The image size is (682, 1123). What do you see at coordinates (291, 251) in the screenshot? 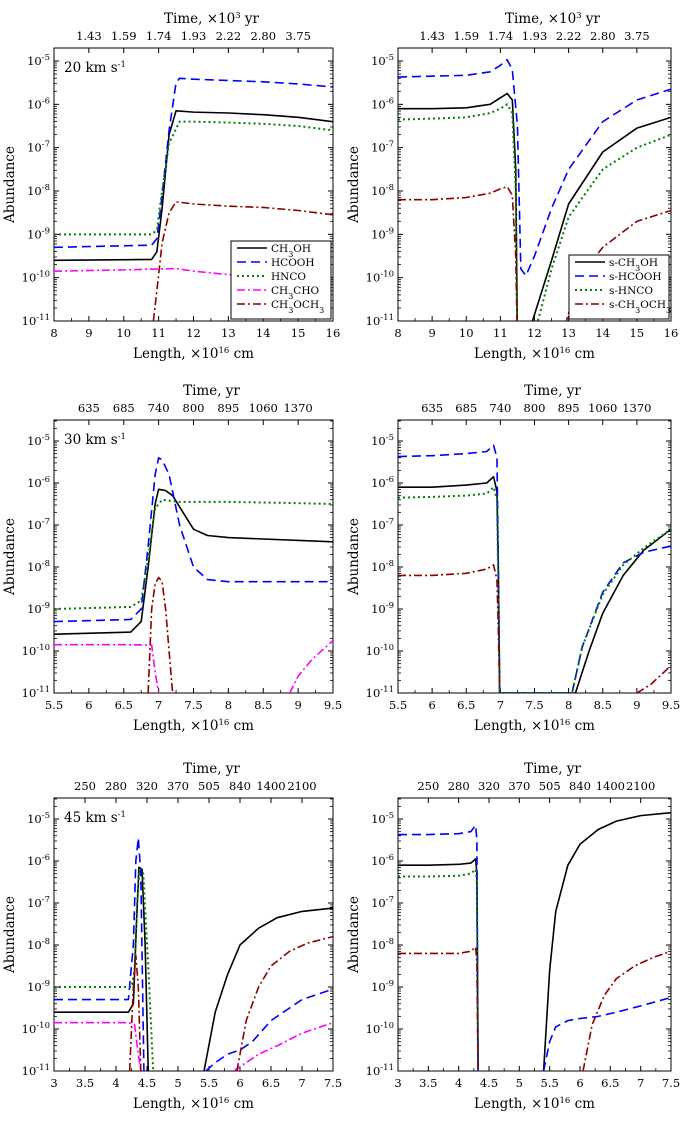
I see `legend-entry: CH3OH` at bounding box center [291, 251].